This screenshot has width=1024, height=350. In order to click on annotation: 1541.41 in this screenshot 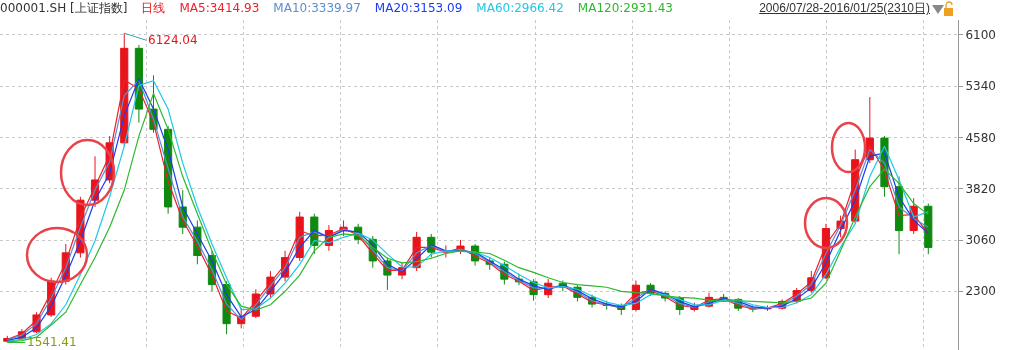, I will do `click(52, 342)`.